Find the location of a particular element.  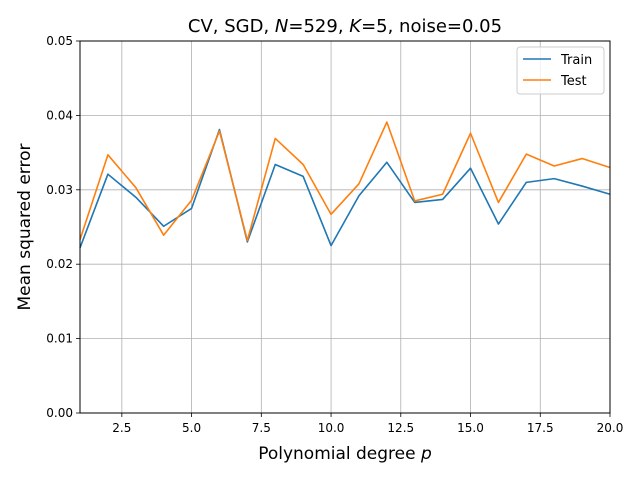

x-tick-label: 15.0 is located at coordinates (470, 428).